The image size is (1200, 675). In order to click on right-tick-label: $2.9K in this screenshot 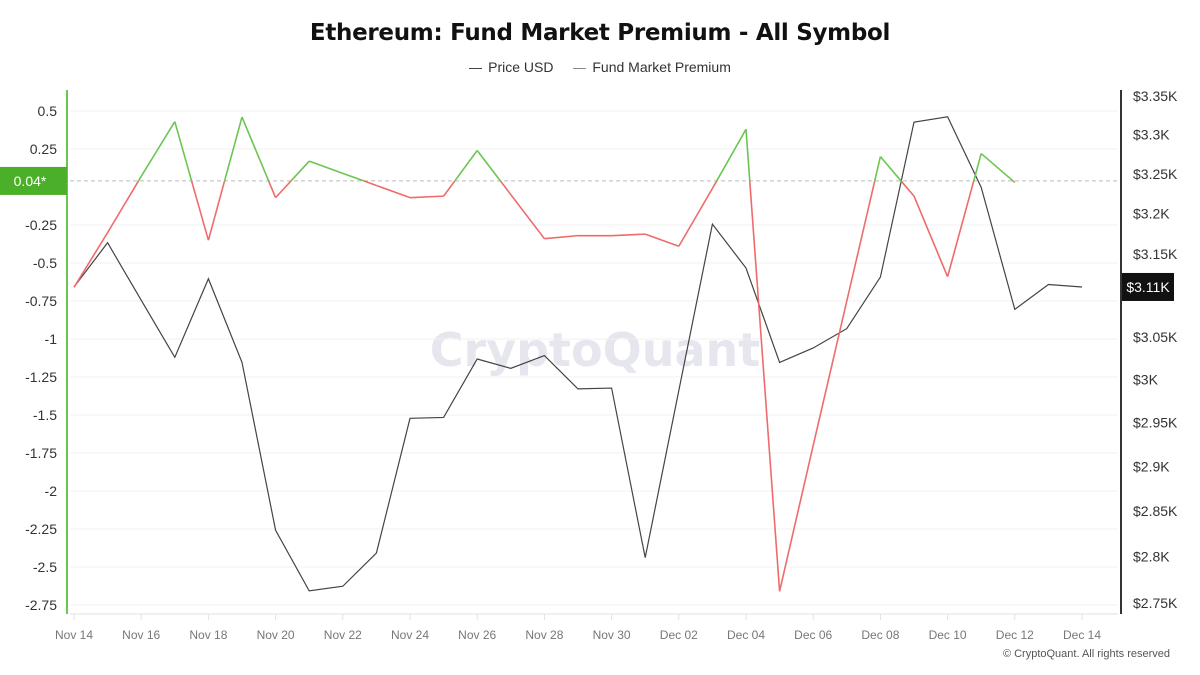, I will do `click(1151, 467)`.